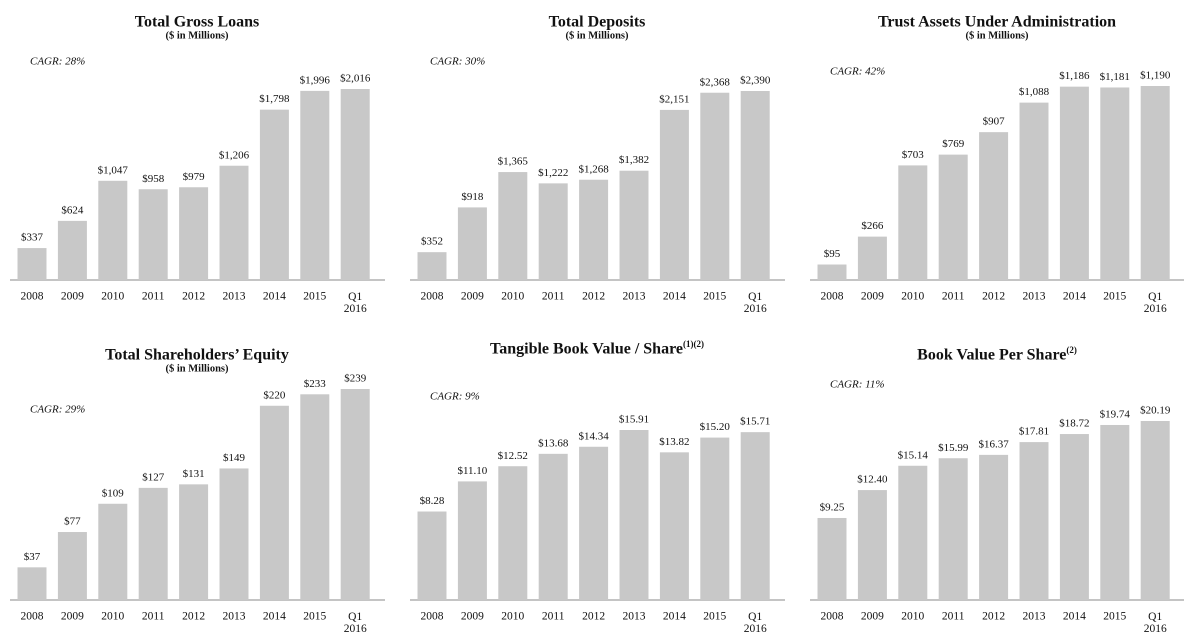 The height and width of the screenshot is (644, 1184). What do you see at coordinates (455, 397) in the screenshot?
I see `cagr-note: CAGR: 9%` at bounding box center [455, 397].